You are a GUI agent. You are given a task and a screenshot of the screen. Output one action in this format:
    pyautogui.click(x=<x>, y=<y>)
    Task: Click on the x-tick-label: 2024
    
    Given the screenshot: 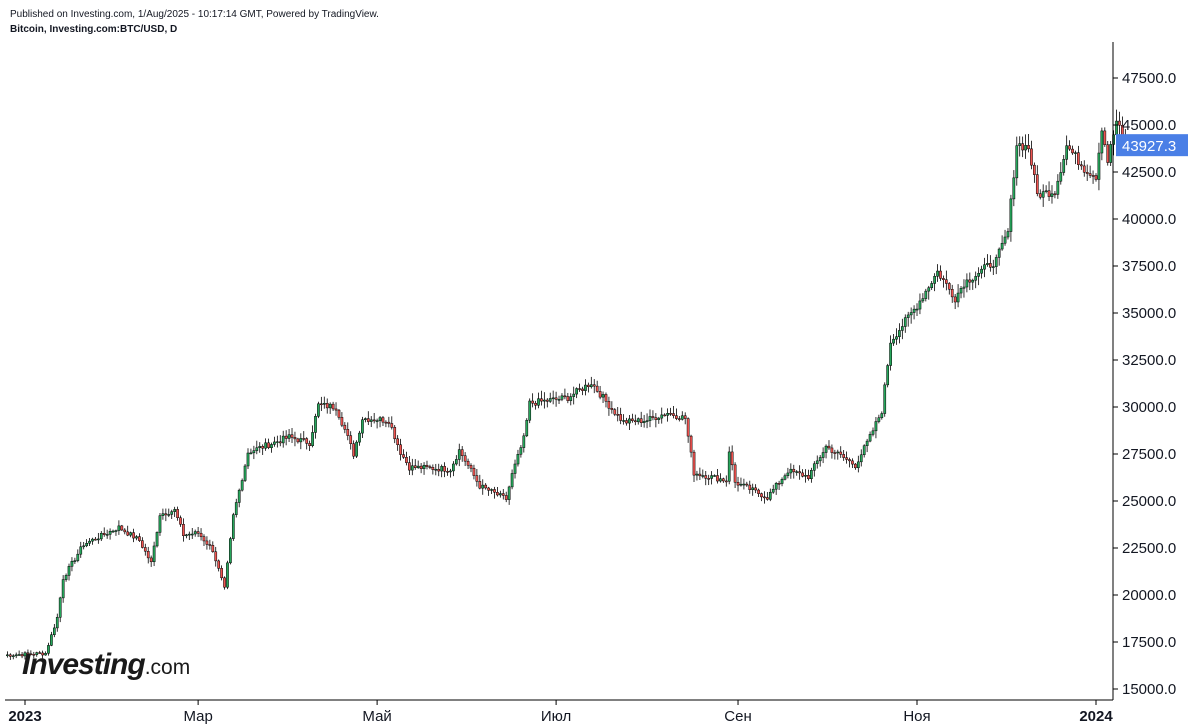 What is the action you would take?
    pyautogui.click(x=1096, y=716)
    